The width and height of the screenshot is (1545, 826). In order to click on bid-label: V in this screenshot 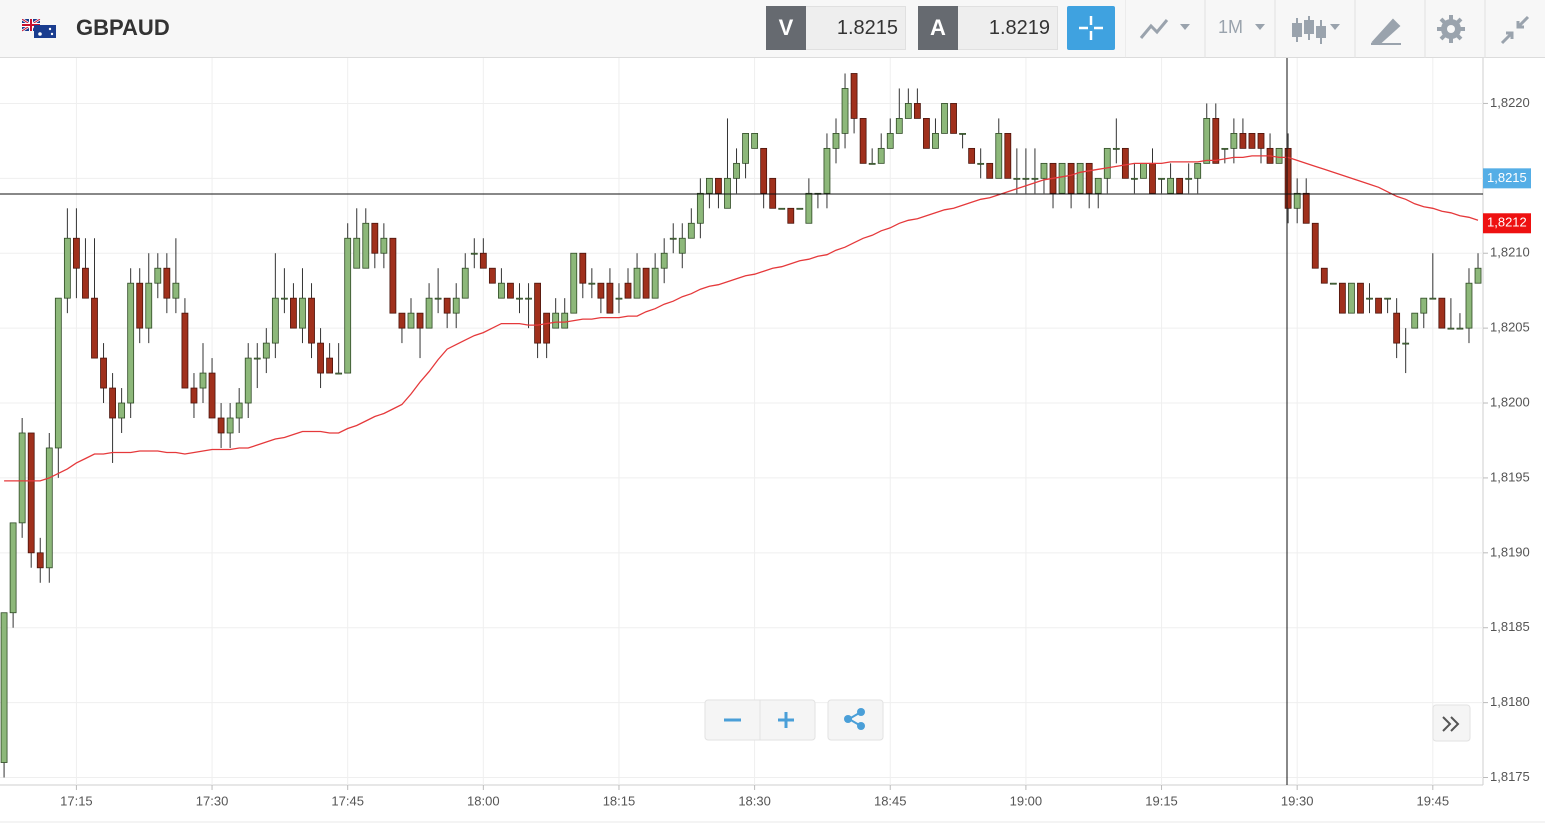, I will do `click(786, 28)`.